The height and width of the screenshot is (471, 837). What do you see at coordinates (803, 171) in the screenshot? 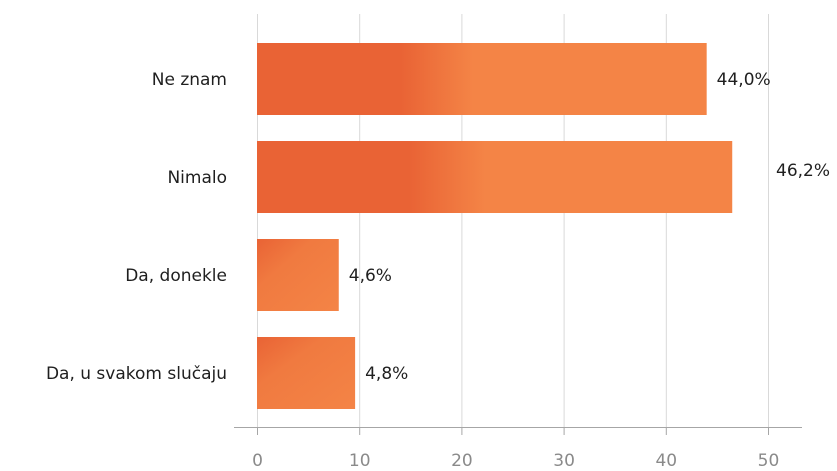
I see `value-label-1: 46,2%` at bounding box center [803, 171].